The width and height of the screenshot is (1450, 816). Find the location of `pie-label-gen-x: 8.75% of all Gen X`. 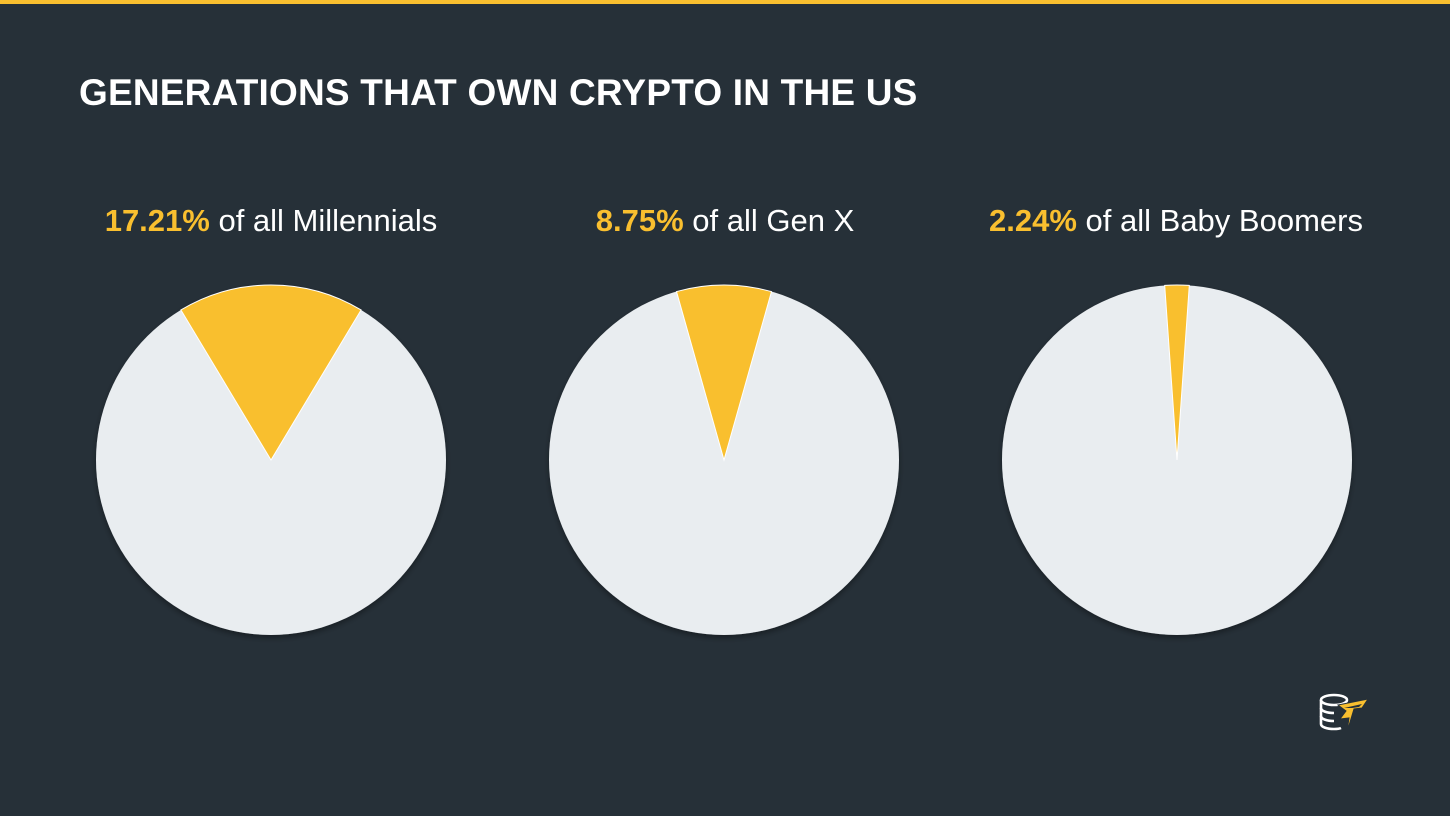

pie-label-gen-x: 8.75% of all Gen X is located at coordinates (725, 221).